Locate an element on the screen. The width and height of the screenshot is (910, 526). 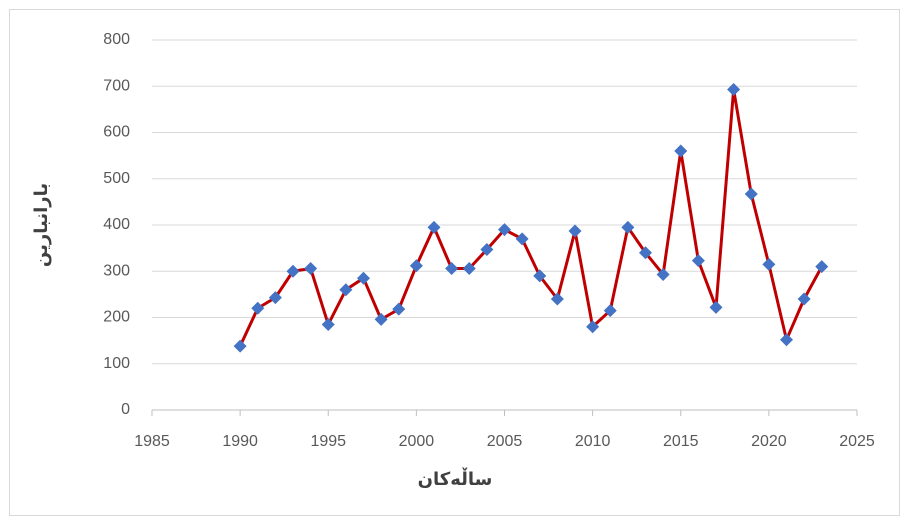
x-tick-label: 1985 is located at coordinates (152, 441).